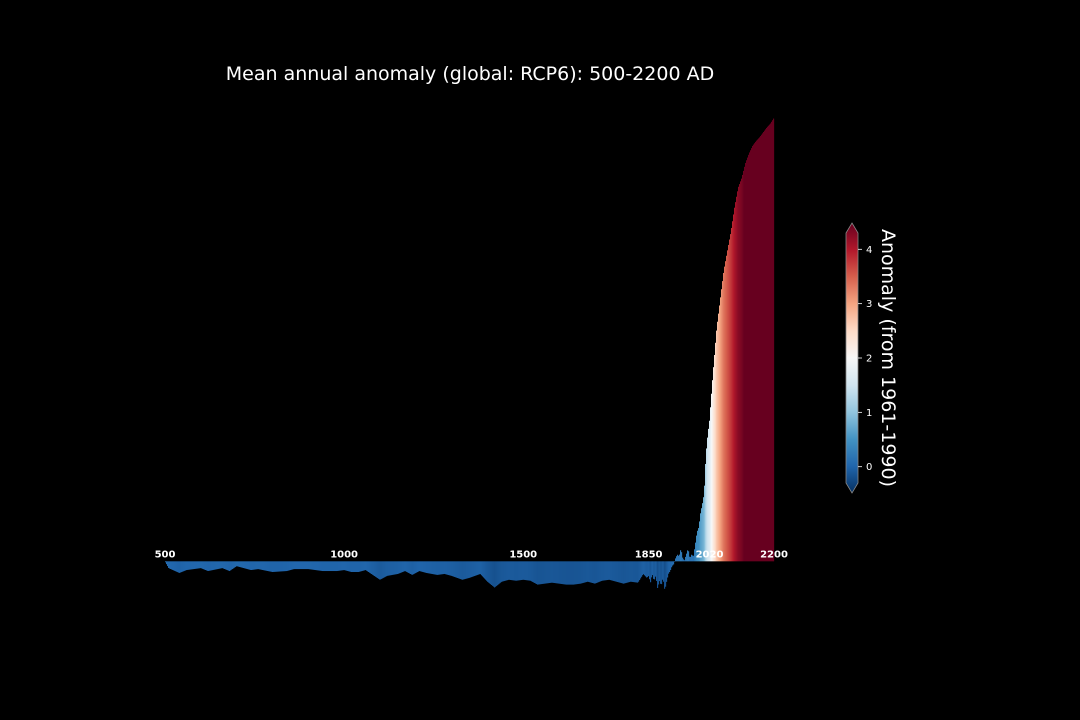 The image size is (1080, 720). What do you see at coordinates (344, 554) in the screenshot?
I see `x-tick-label: 1000` at bounding box center [344, 554].